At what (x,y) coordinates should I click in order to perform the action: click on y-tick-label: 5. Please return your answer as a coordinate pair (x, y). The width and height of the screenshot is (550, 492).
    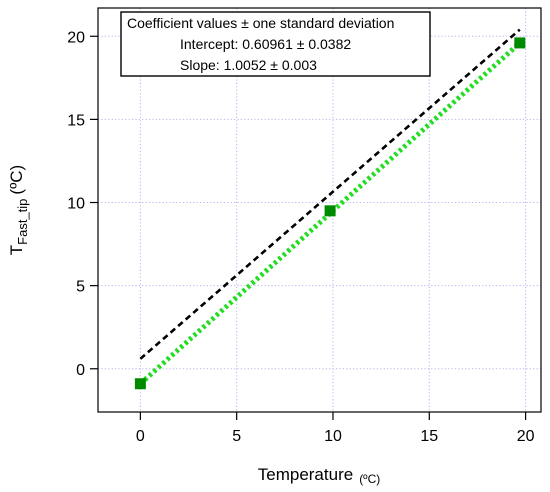
    Looking at the image, I should click on (80, 287).